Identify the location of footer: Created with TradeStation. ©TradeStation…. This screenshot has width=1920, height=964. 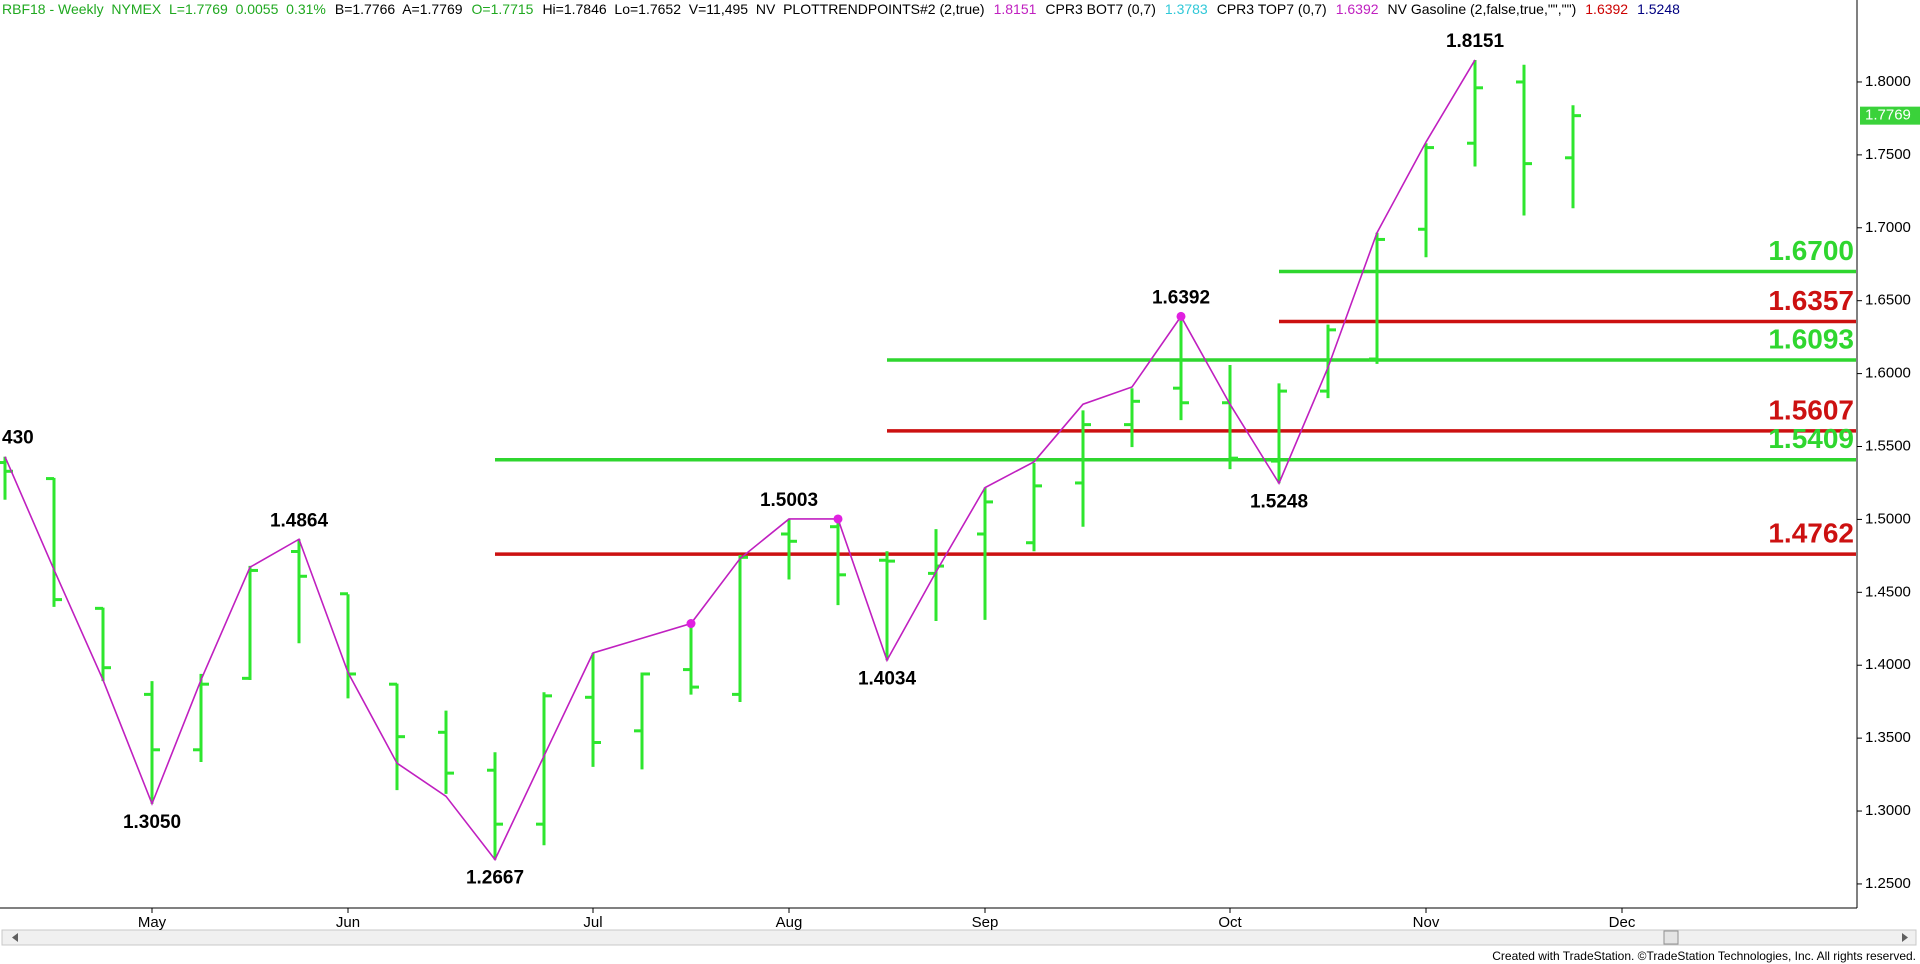
(1704, 956).